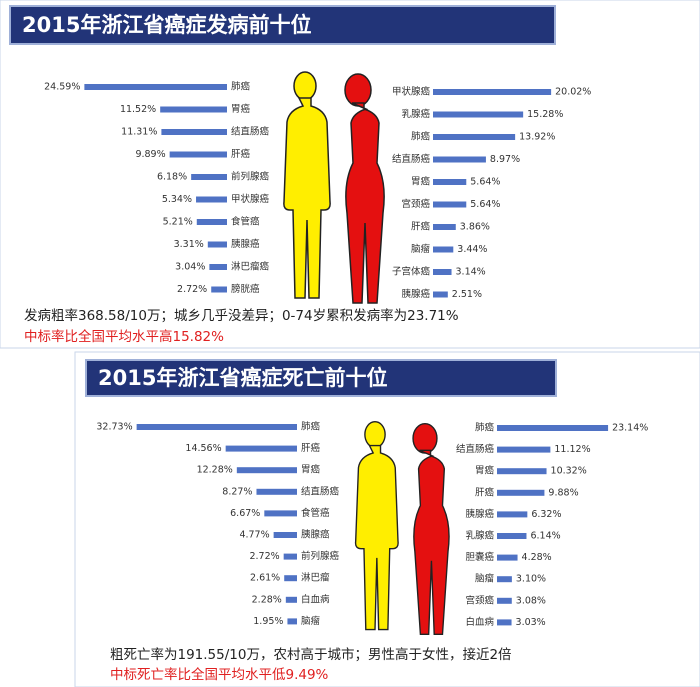  Describe the element at coordinates (320, 556) in the screenshot. I see `category-label: 前列腺癌` at that location.